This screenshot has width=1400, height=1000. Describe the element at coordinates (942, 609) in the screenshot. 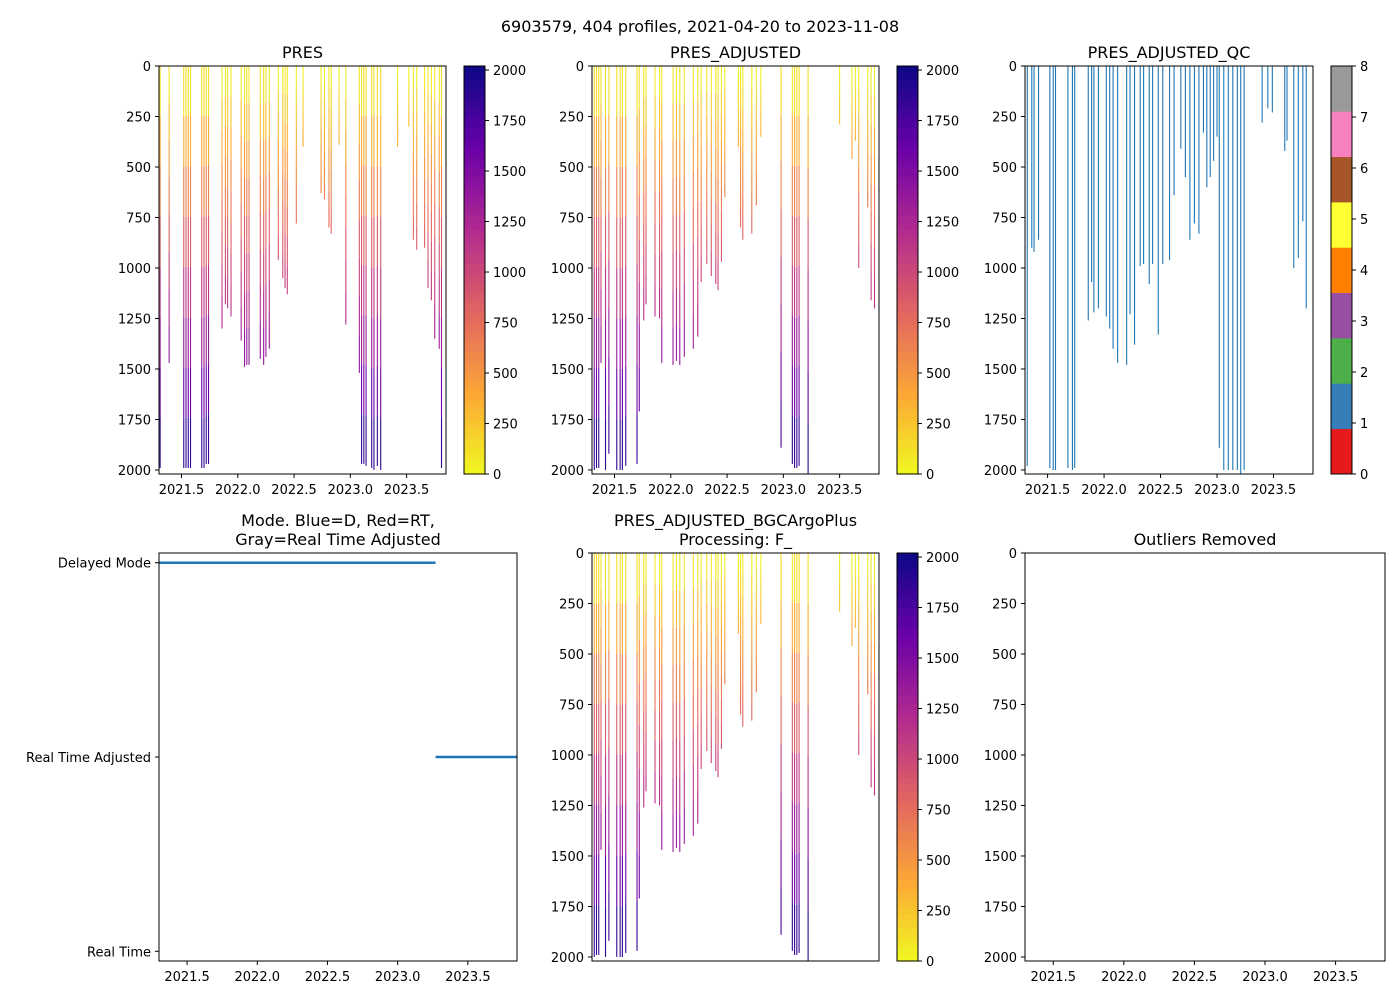

I see `colorbar-tick-label: 1750` at that location.